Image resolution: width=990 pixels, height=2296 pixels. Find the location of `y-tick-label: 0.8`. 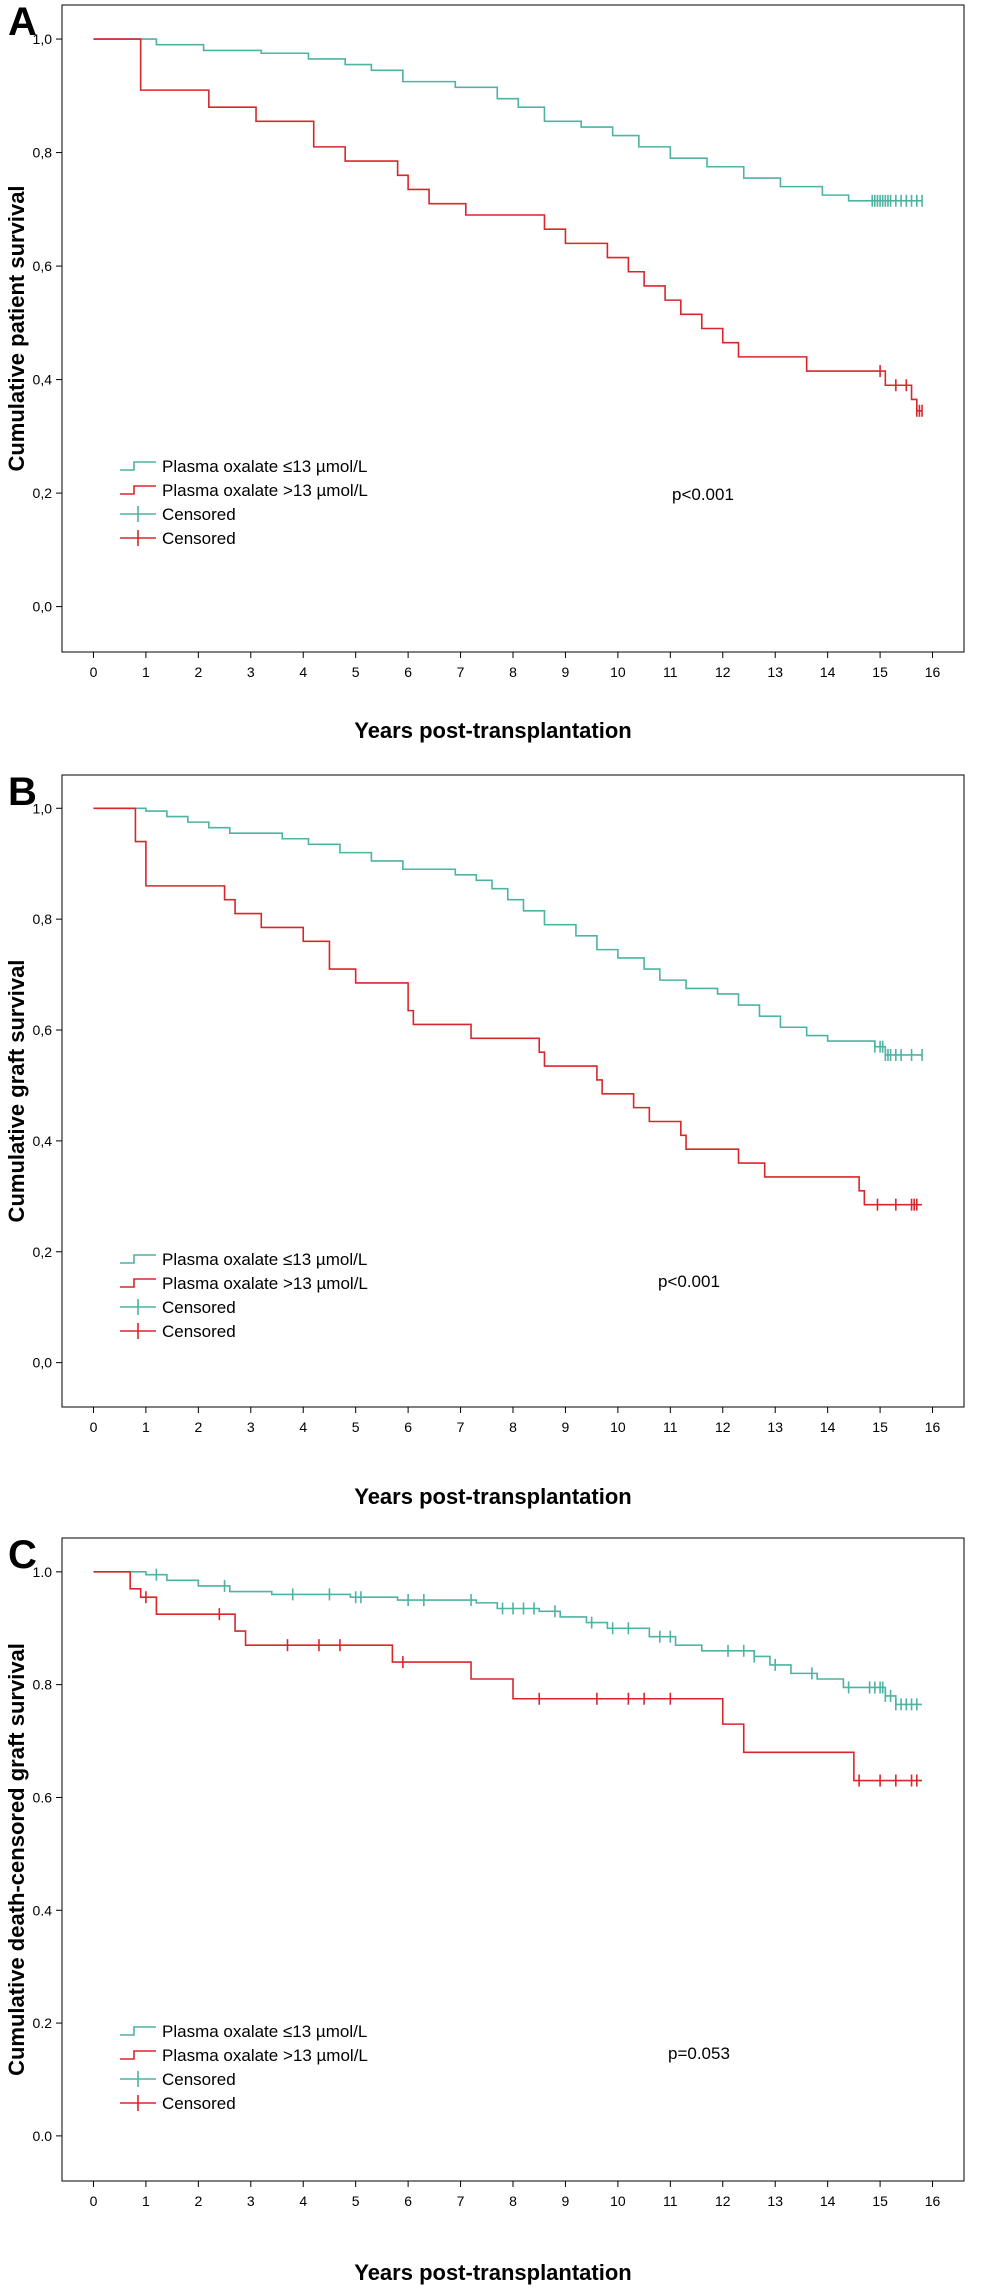

y-tick-label: 0.8 is located at coordinates (43, 1685).